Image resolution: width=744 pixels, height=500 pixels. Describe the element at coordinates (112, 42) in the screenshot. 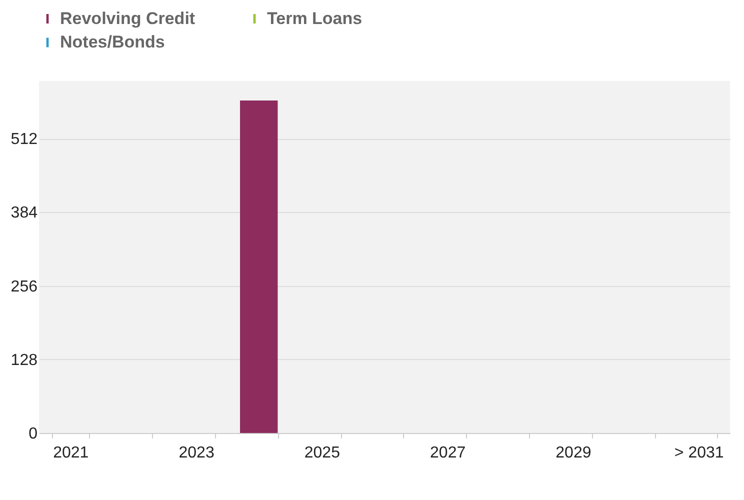

I see `legend-label: Notes/Bonds` at that location.